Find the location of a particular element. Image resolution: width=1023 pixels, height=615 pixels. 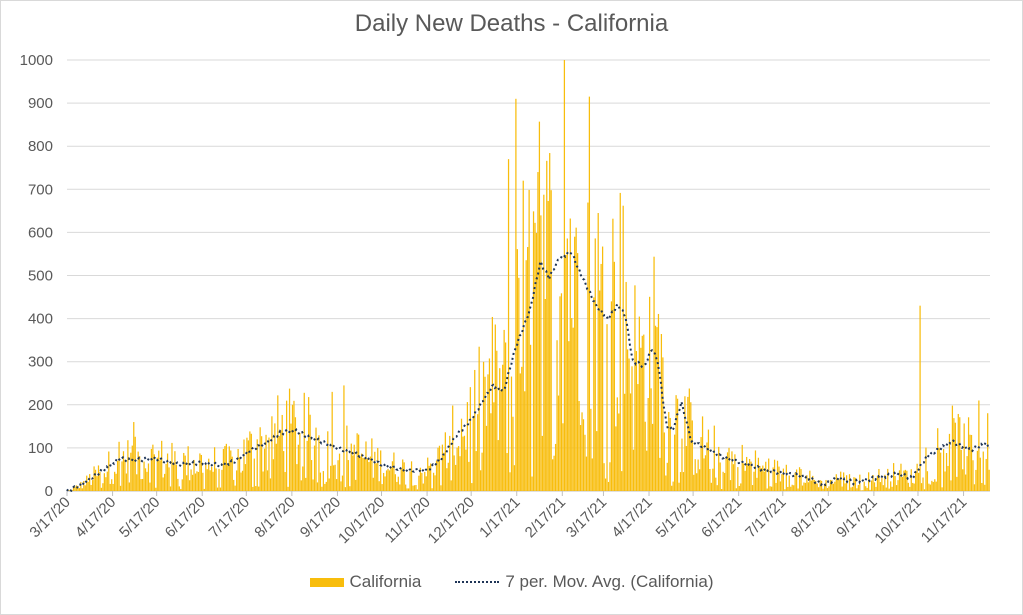

legend: California 7 per. Mov. Avg. (California) is located at coordinates (511, 582).